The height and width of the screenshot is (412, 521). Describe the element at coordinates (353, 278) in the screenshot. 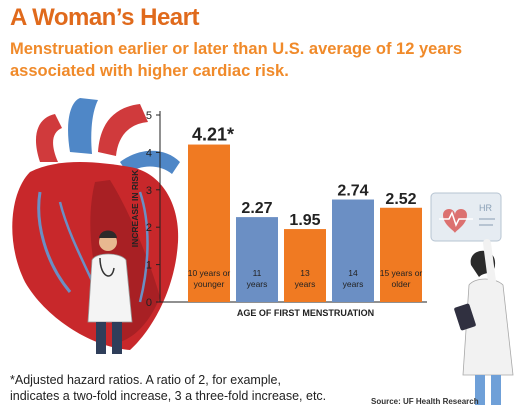

I see `category-label: 14 years` at that location.